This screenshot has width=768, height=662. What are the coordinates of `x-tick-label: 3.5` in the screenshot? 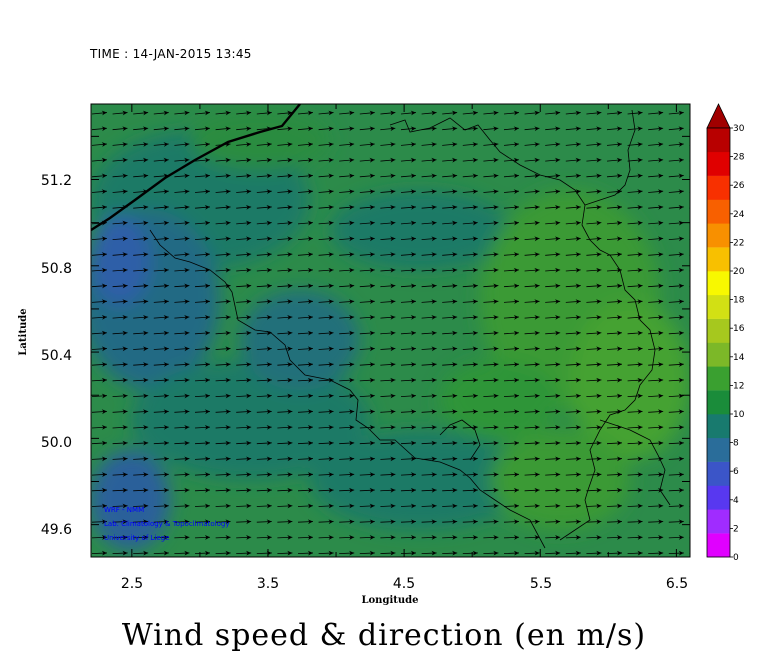 It's located at (268, 584).